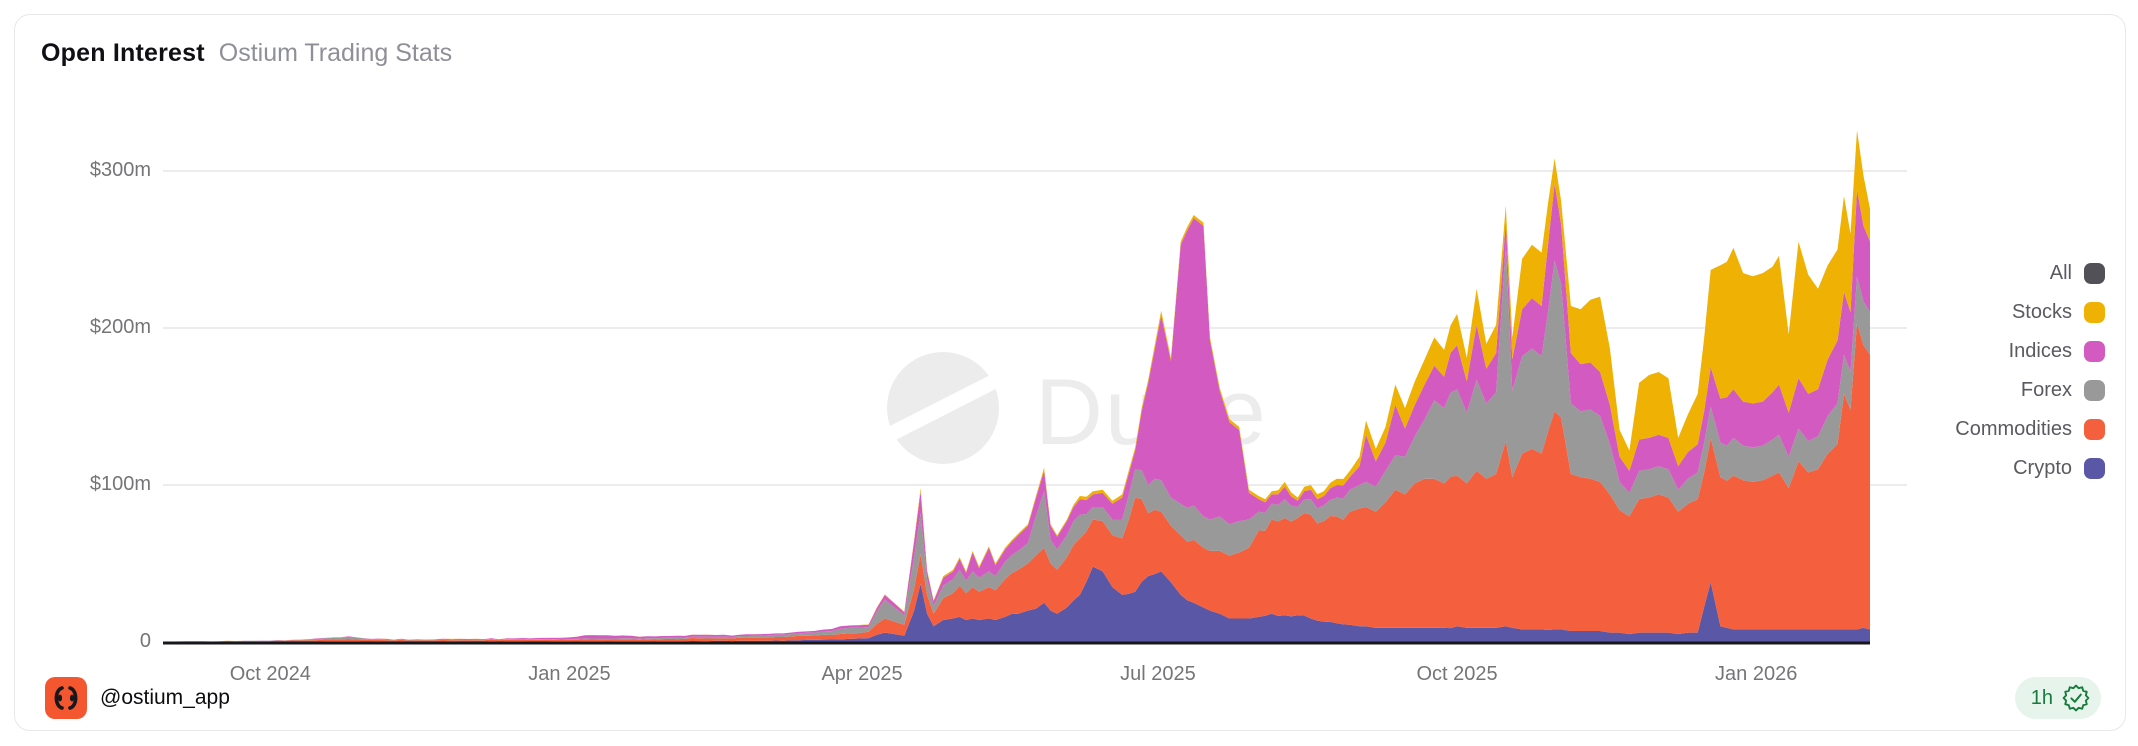  I want to click on chart-subtitle: Ostium Trading Stats, so click(335, 53).